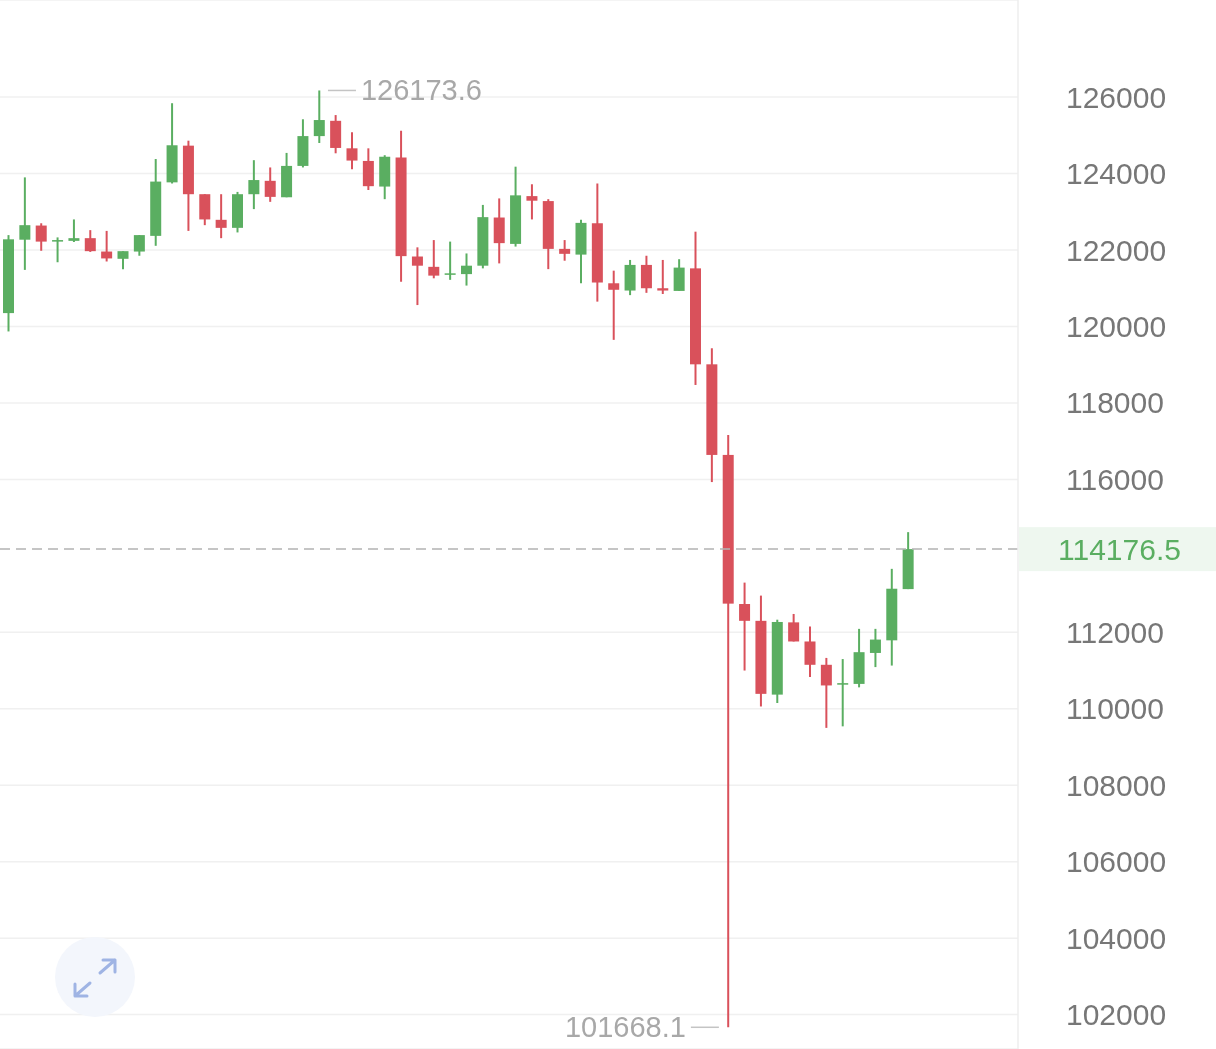  What do you see at coordinates (1116, 174) in the screenshot?
I see `y-tick-label: 124000` at bounding box center [1116, 174].